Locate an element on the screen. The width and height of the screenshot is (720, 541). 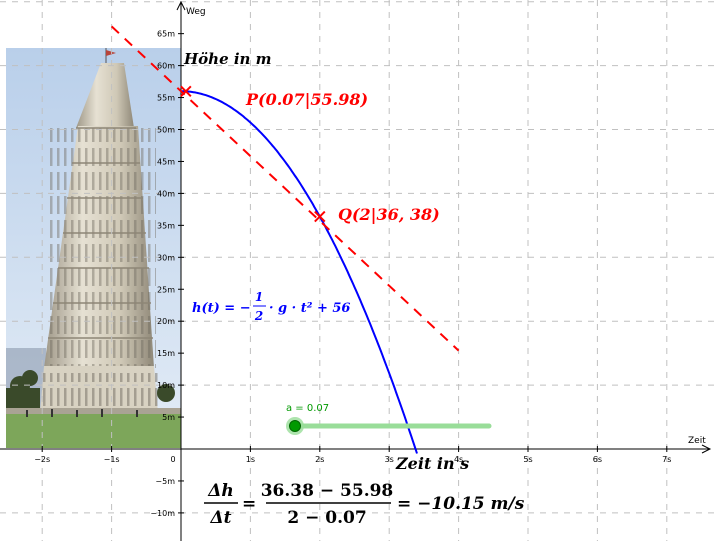
quotient-lhs-den: Δt is located at coordinates (220, 518).